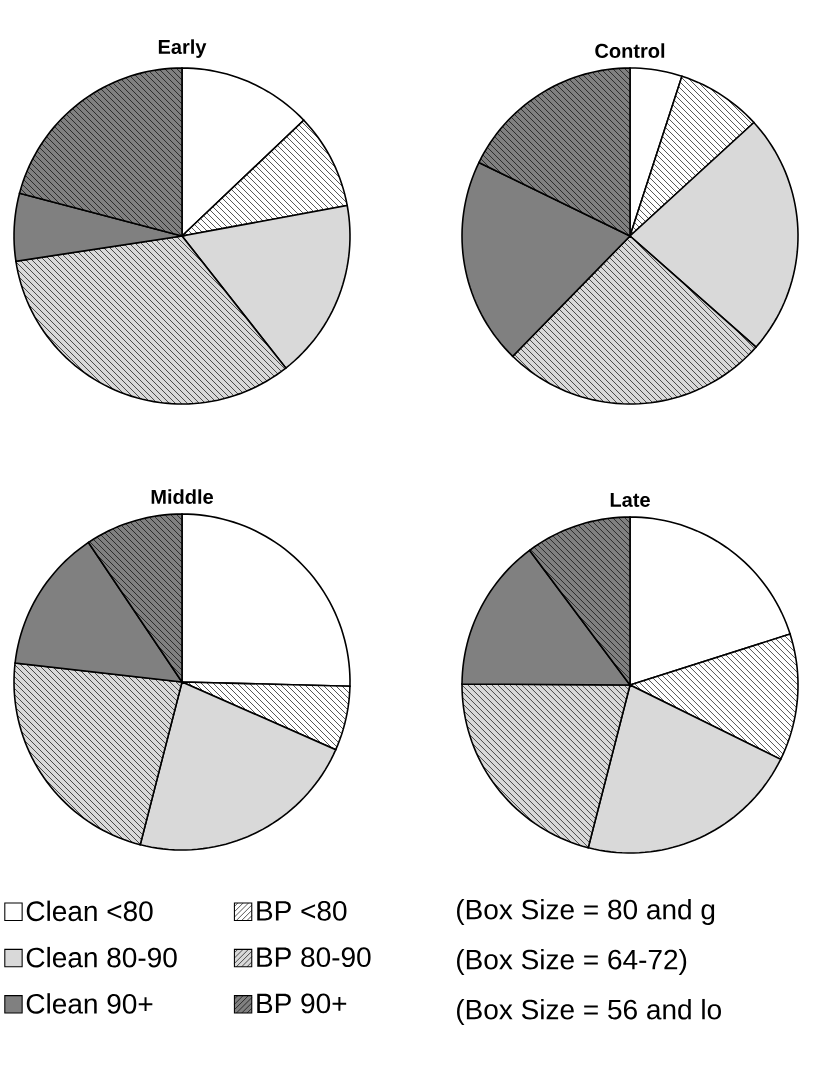 The image size is (813, 1080). What do you see at coordinates (572, 962) in the screenshot?
I see `text: (Box Size = 64-72)` at bounding box center [572, 962].